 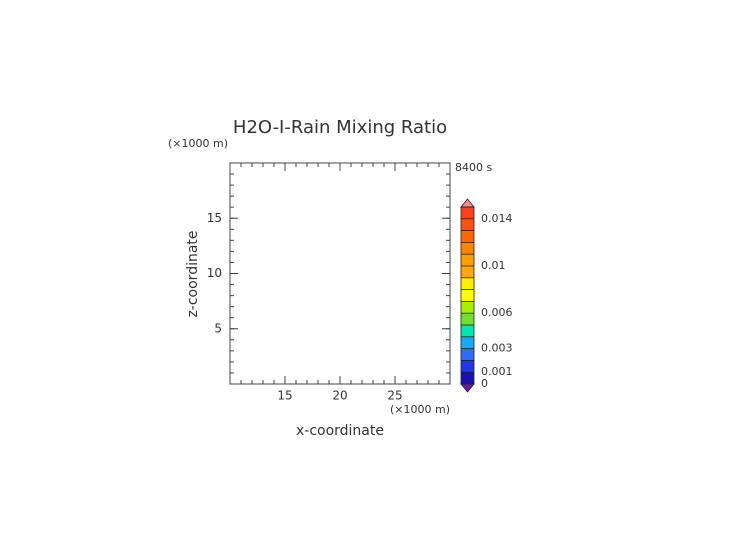 I want to click on y-axis-label: z-coordinate, so click(x=193, y=273).